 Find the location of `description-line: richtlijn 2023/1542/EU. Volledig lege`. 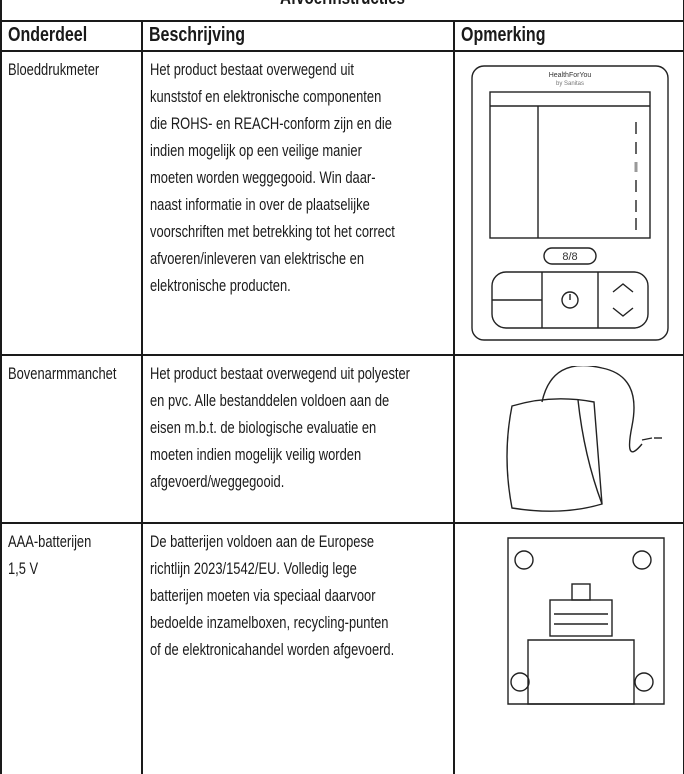

description-line: richtlijn 2023/1542/EU. Volledig lege is located at coordinates (253, 568).